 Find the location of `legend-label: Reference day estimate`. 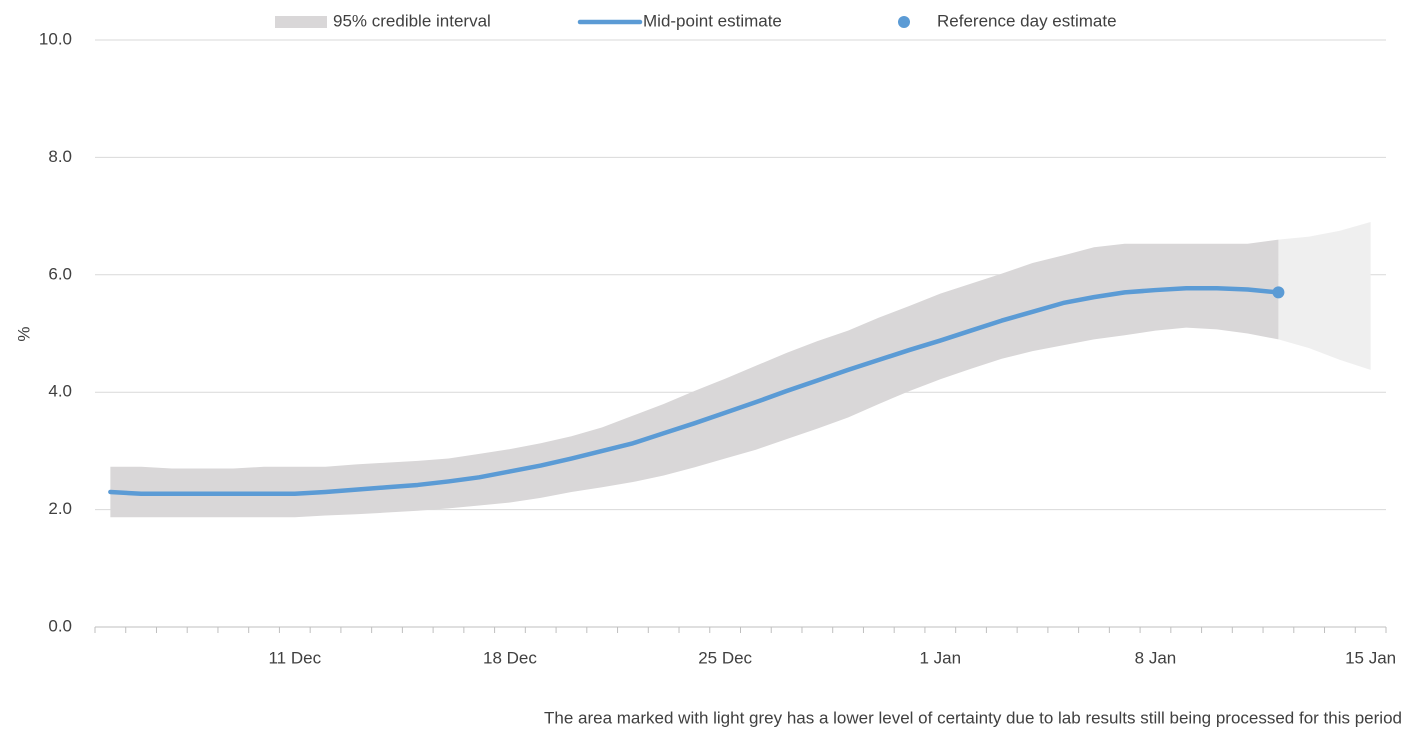

legend-label: Reference day estimate is located at coordinates (1027, 20).